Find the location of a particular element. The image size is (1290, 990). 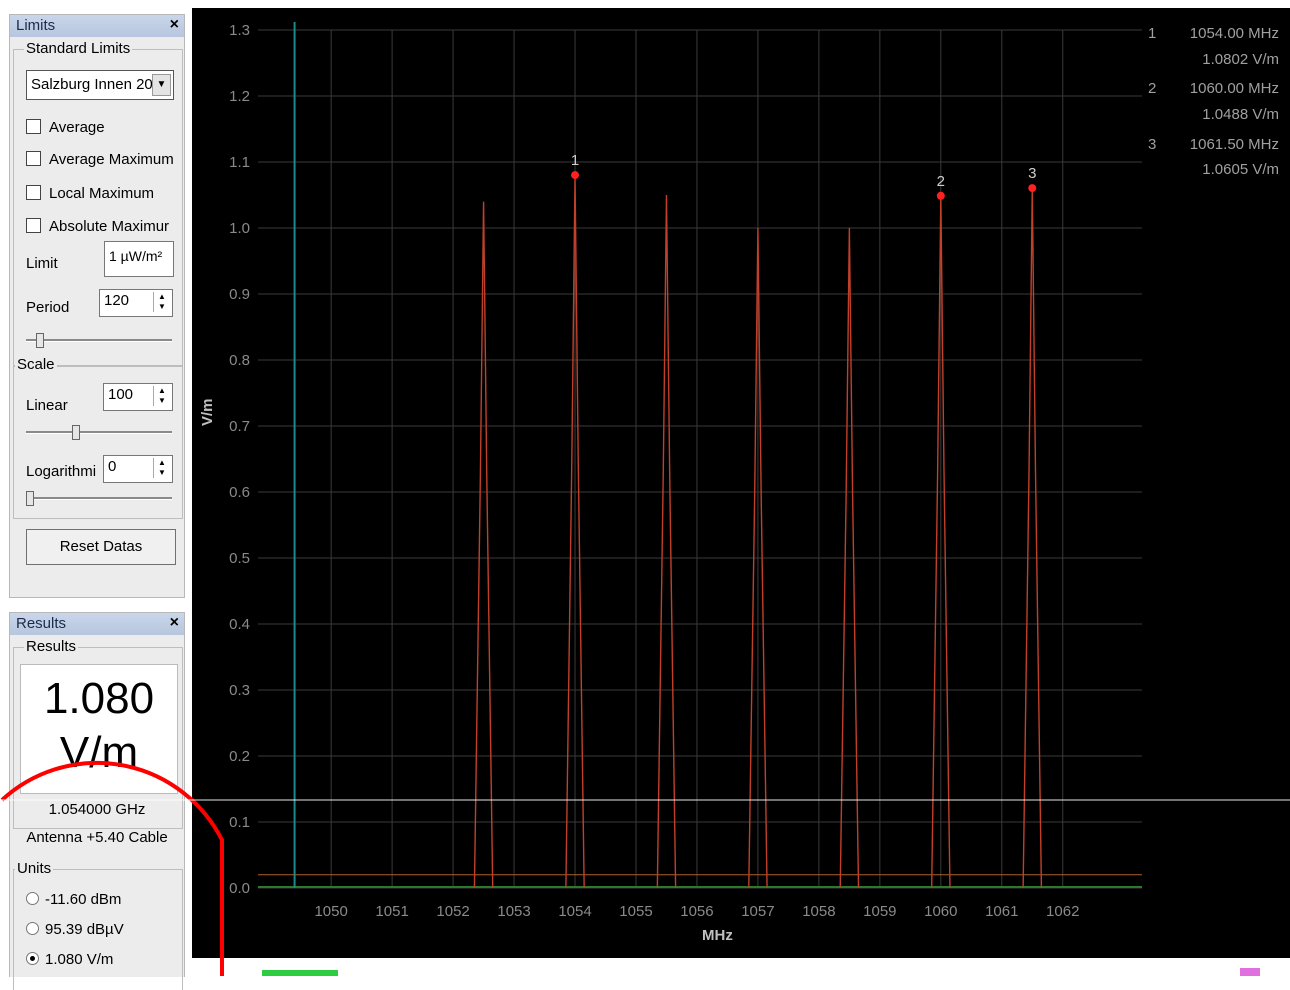

y-tick-label: 1.2 is located at coordinates (239, 96).